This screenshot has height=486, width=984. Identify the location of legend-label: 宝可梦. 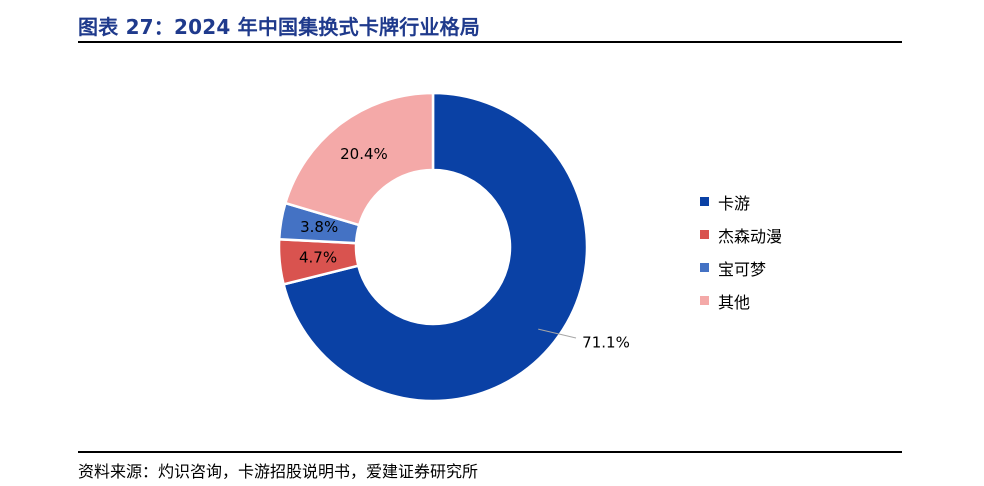
(742, 269).